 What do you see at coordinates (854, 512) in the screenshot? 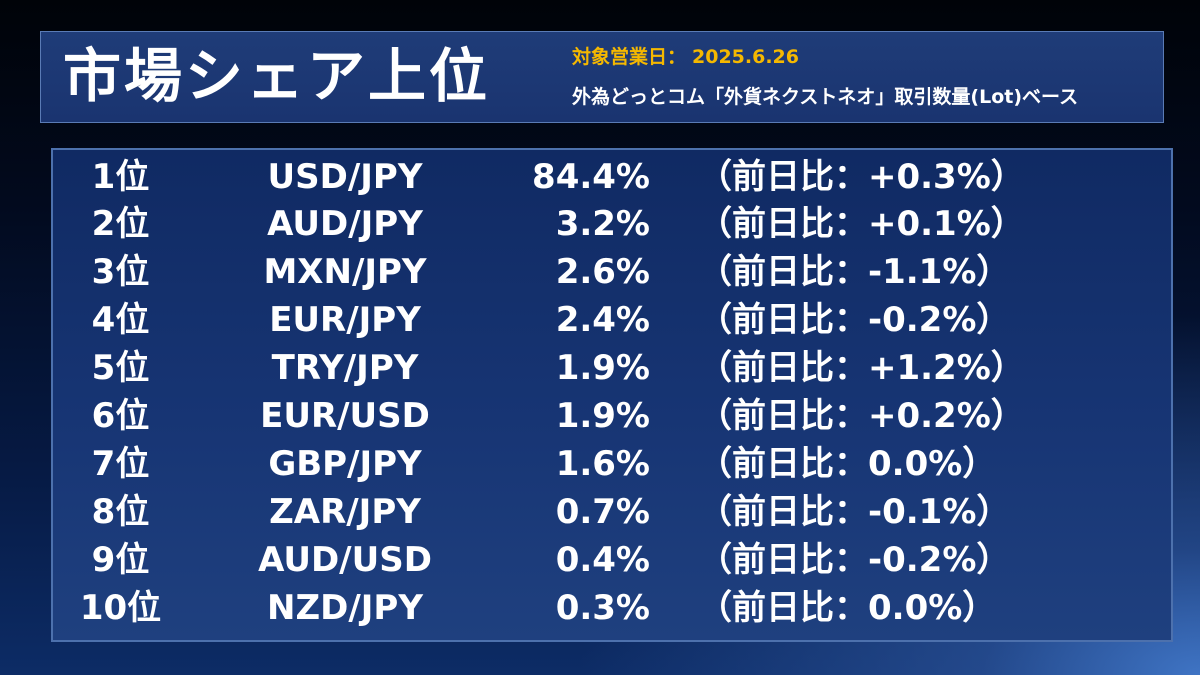
I see `day-change: （前日比：-0.1%）` at bounding box center [854, 512].